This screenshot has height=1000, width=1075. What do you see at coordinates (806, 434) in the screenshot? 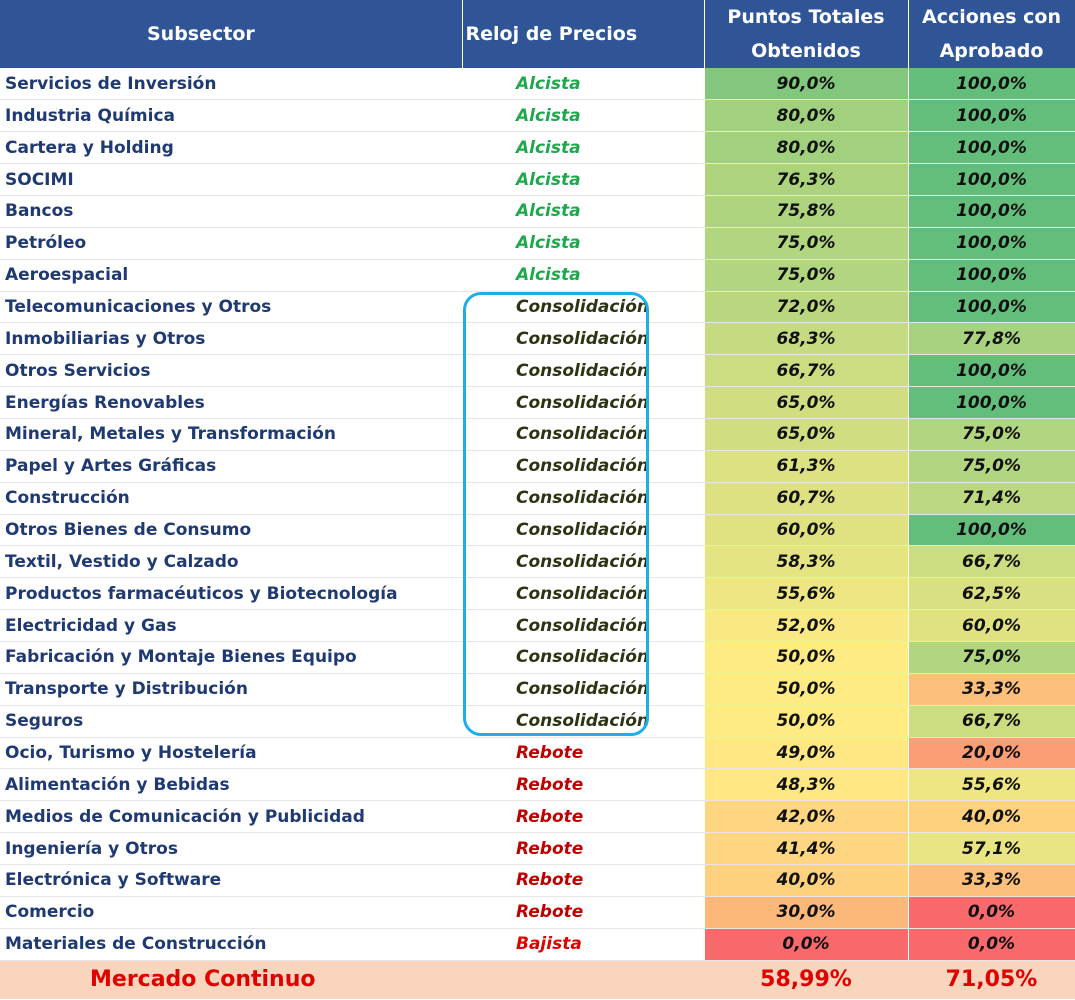
I see `puntos-value: 65,0%` at bounding box center [806, 434].